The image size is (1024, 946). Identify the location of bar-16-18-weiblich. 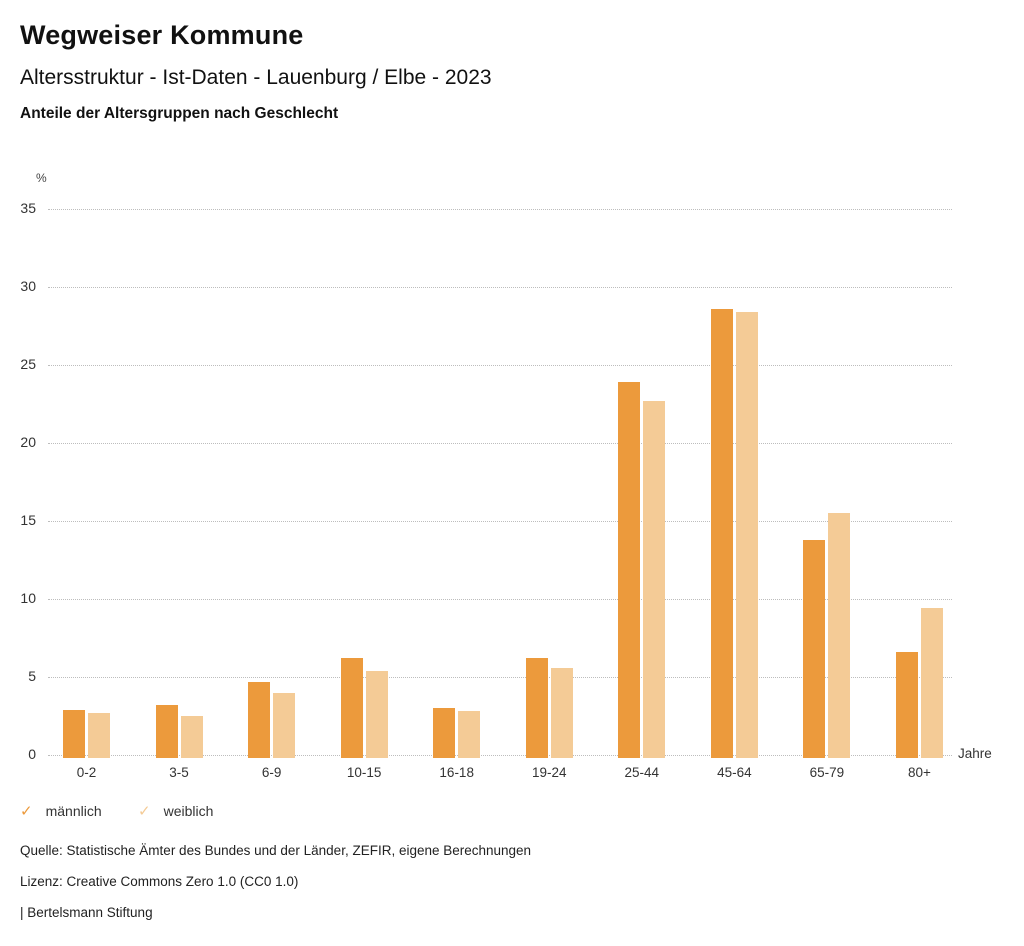
(469, 734).